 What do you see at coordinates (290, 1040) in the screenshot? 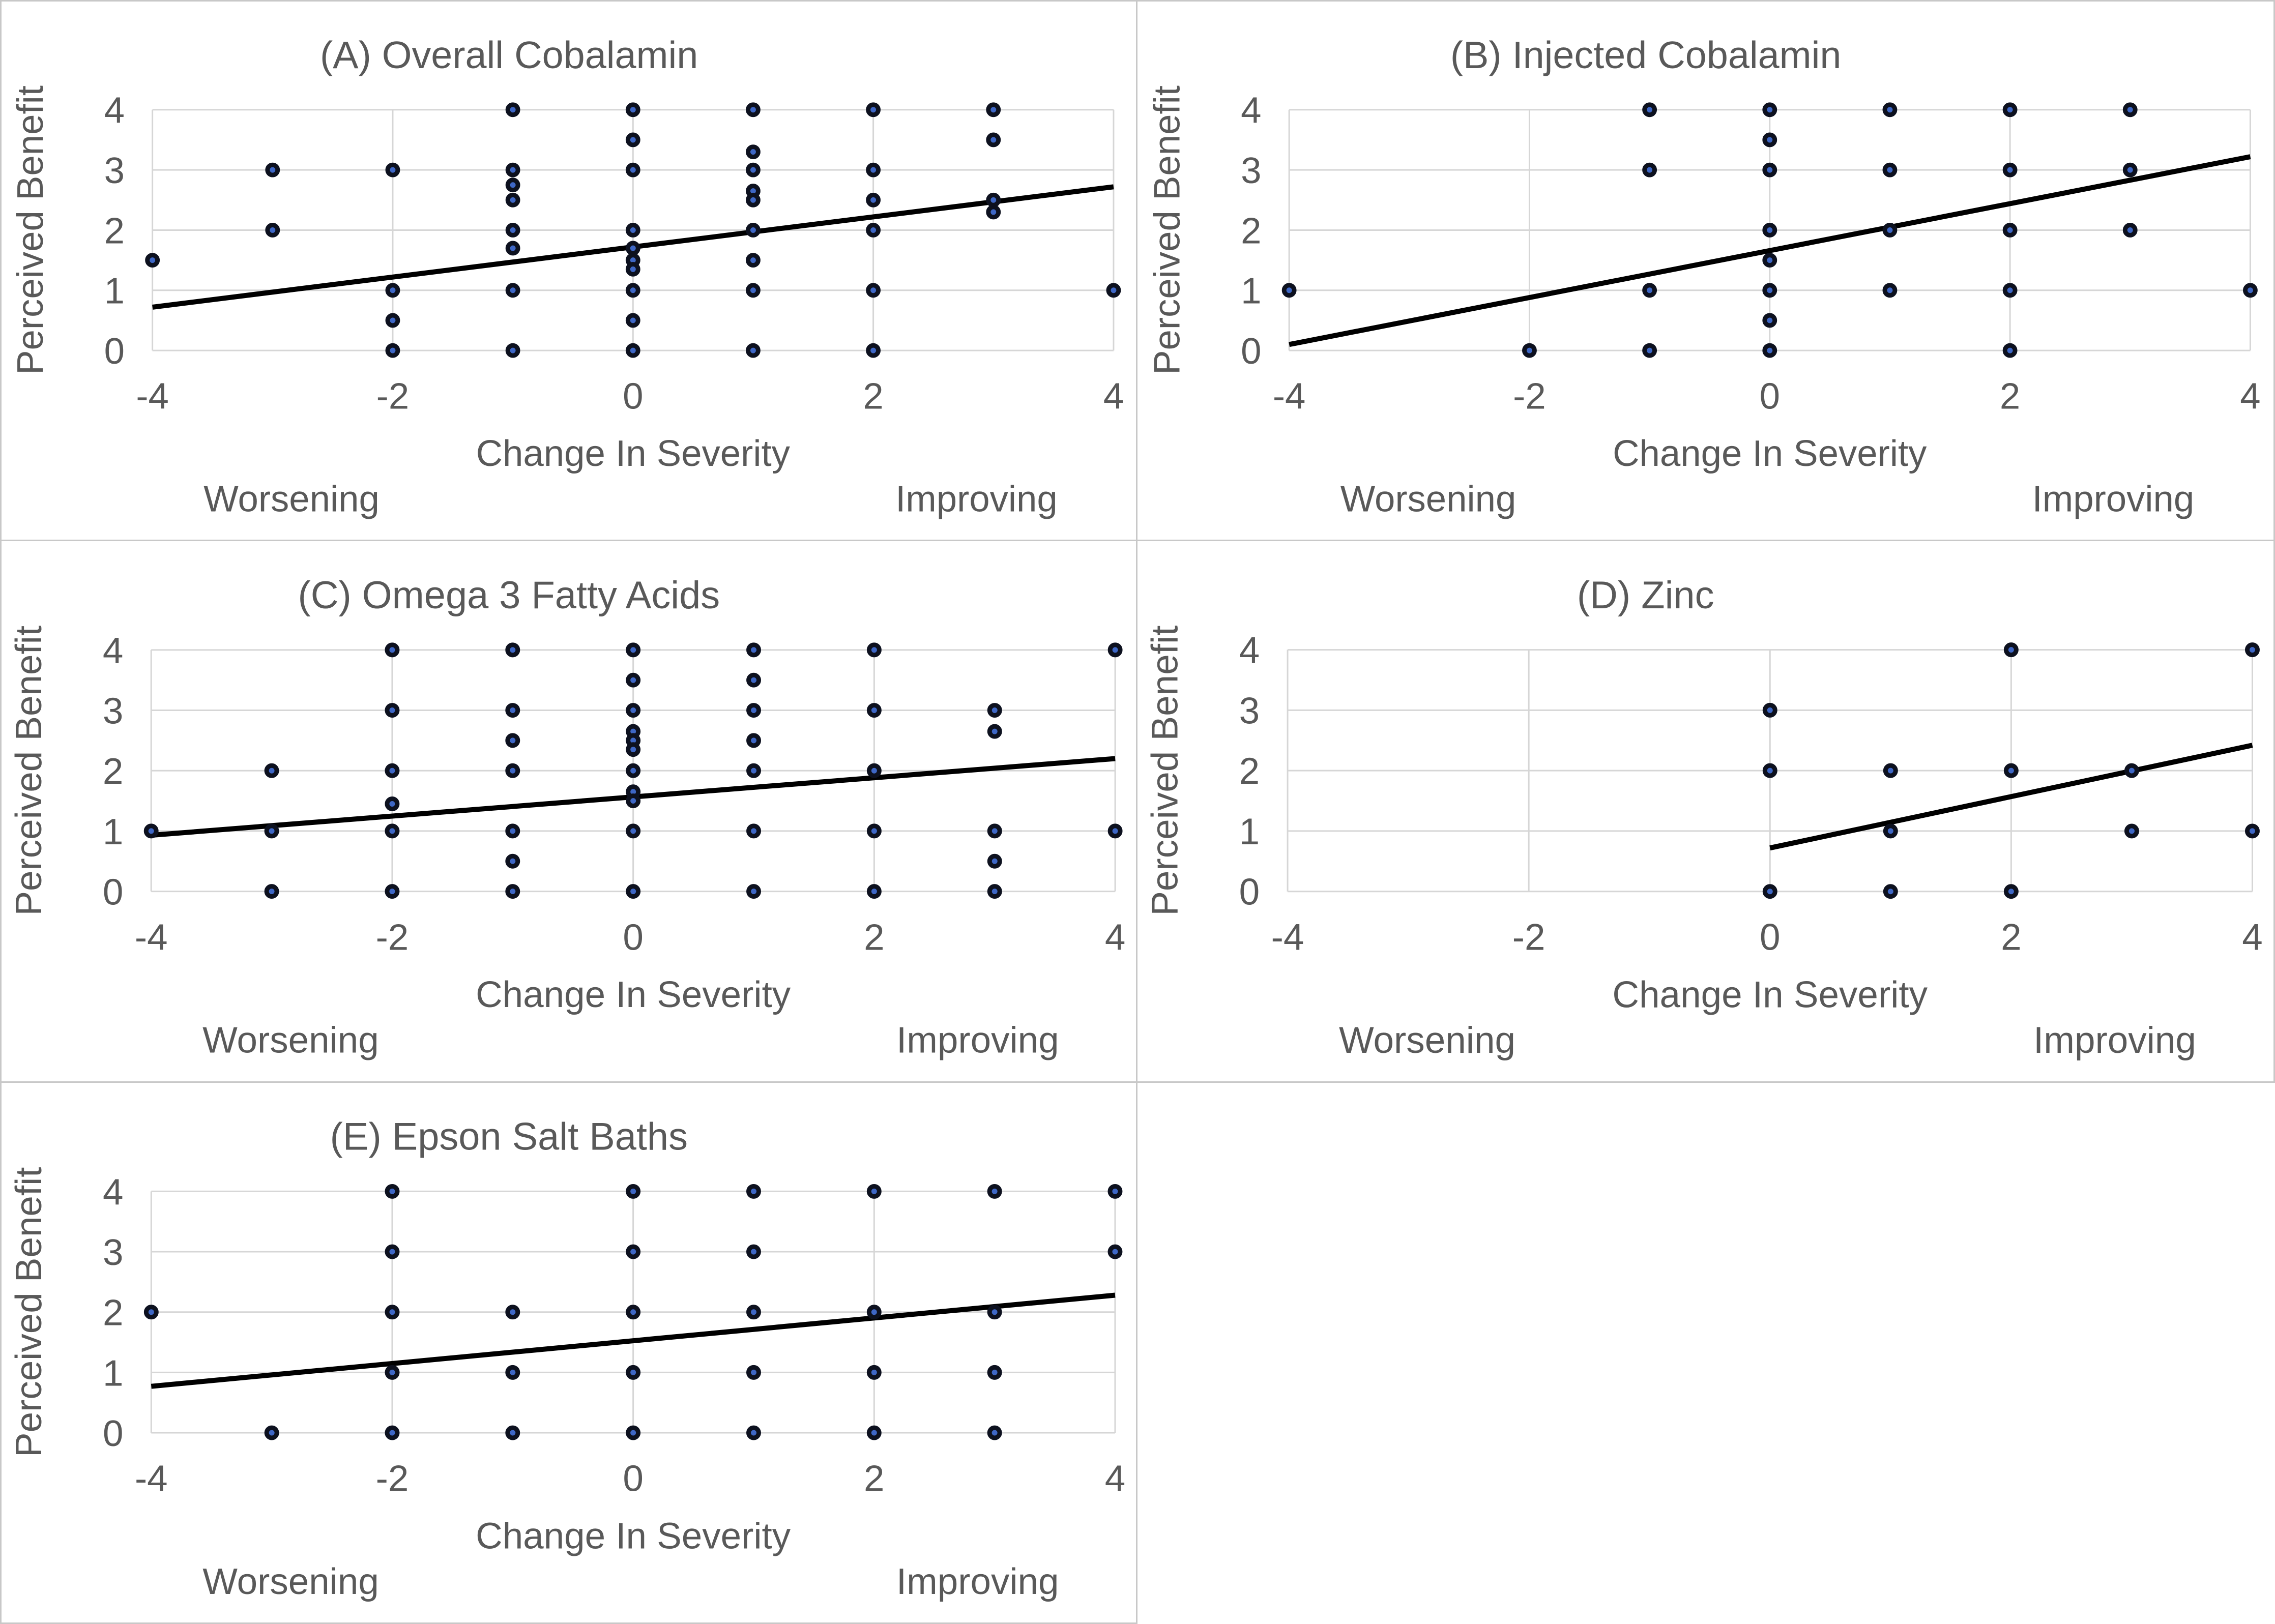
I see `worsening-label: Worsening` at bounding box center [290, 1040].